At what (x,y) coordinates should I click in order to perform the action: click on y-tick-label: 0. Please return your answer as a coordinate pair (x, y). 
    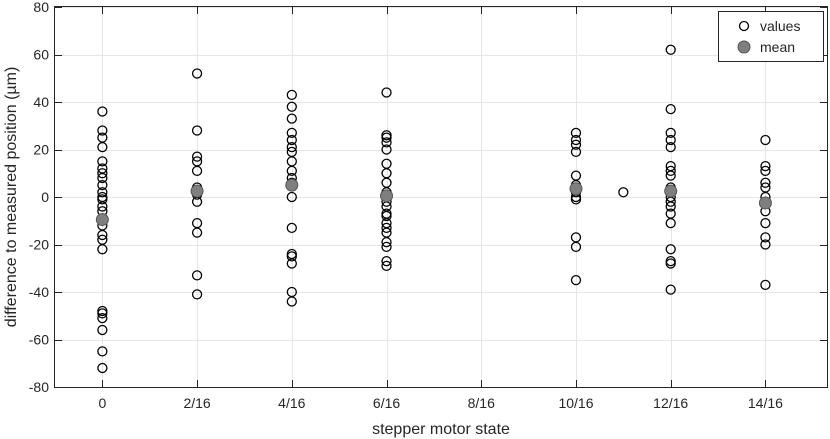
    Looking at the image, I should click on (45, 197).